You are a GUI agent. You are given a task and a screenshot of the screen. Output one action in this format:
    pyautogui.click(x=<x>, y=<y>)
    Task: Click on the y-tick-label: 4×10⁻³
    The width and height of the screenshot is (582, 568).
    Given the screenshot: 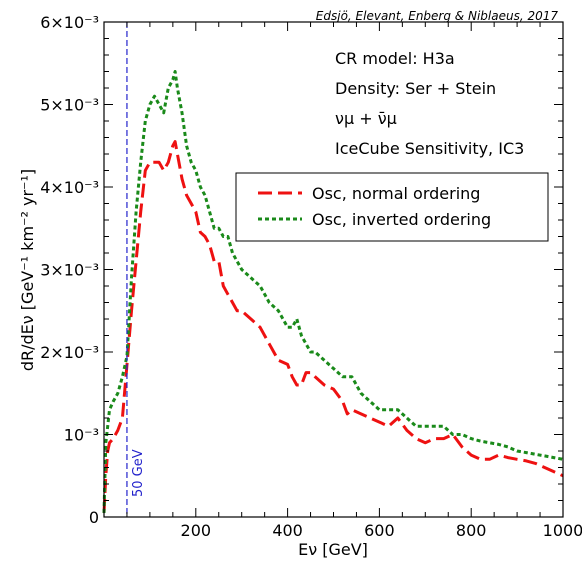 What is the action you would take?
    pyautogui.click(x=69, y=187)
    